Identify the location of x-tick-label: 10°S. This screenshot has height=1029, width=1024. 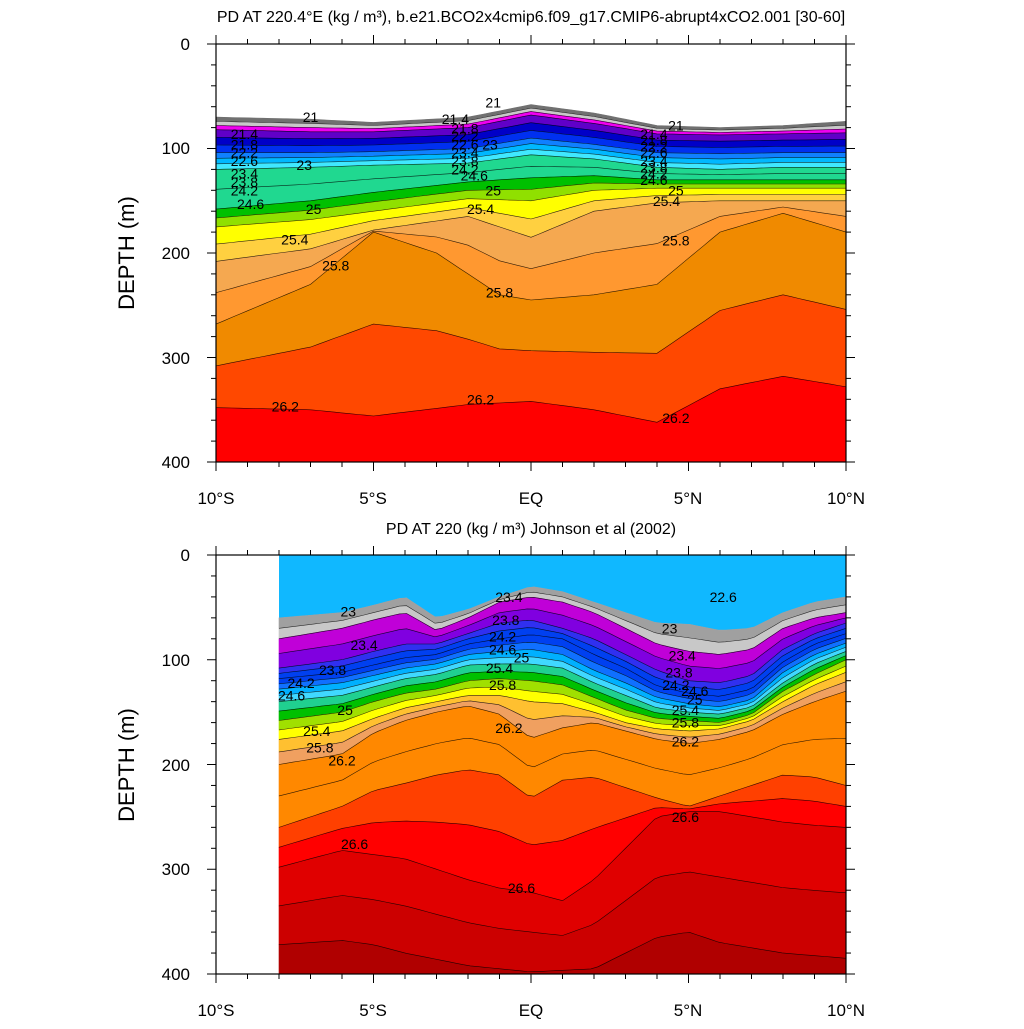
(215, 498).